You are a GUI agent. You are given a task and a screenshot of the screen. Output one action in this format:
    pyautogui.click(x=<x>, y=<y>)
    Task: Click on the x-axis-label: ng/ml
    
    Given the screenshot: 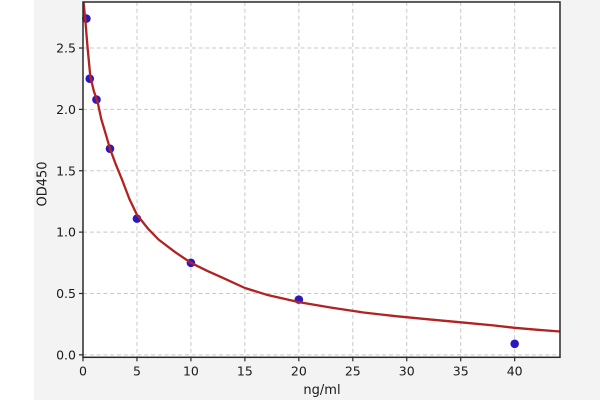 What is the action you would take?
    pyautogui.click(x=322, y=390)
    